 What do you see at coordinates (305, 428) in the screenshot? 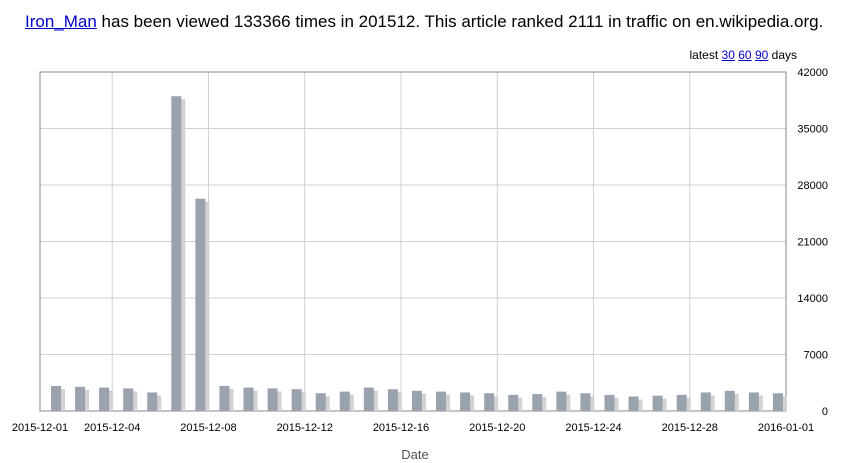
I see `x-tick-label: 2015-12-12` at bounding box center [305, 428].